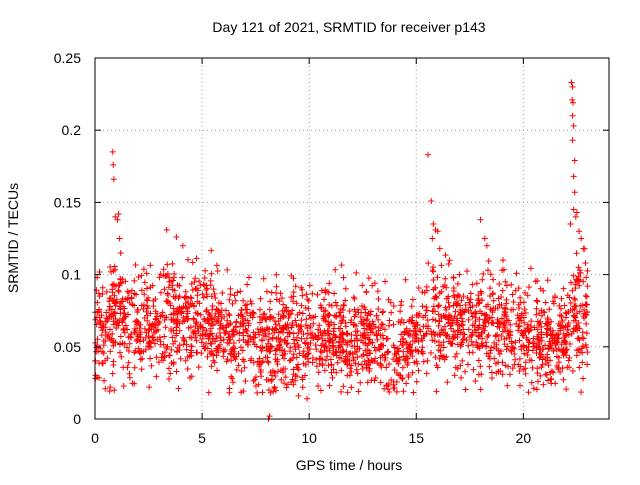 This screenshot has width=640, height=485. Describe the element at coordinates (67, 58) in the screenshot. I see `y-tick-label: 0.25` at that location.